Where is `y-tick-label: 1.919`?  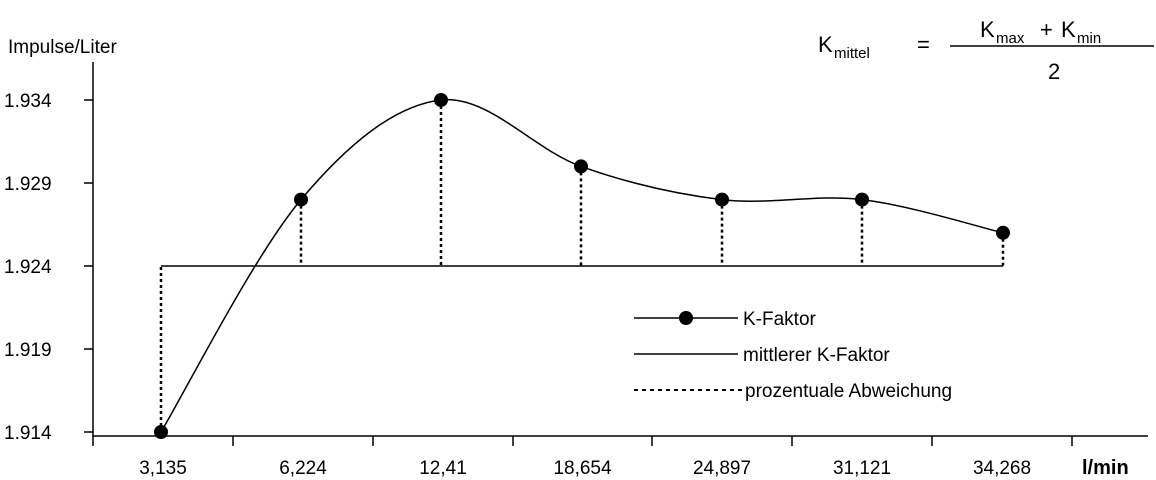
y-tick-label: 1.919 is located at coordinates (28, 350).